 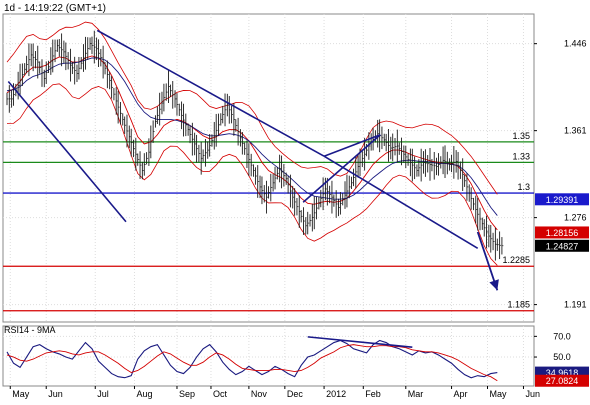 What do you see at coordinates (575, 218) in the screenshot?
I see `price-tick-label: 1.276` at bounding box center [575, 218].